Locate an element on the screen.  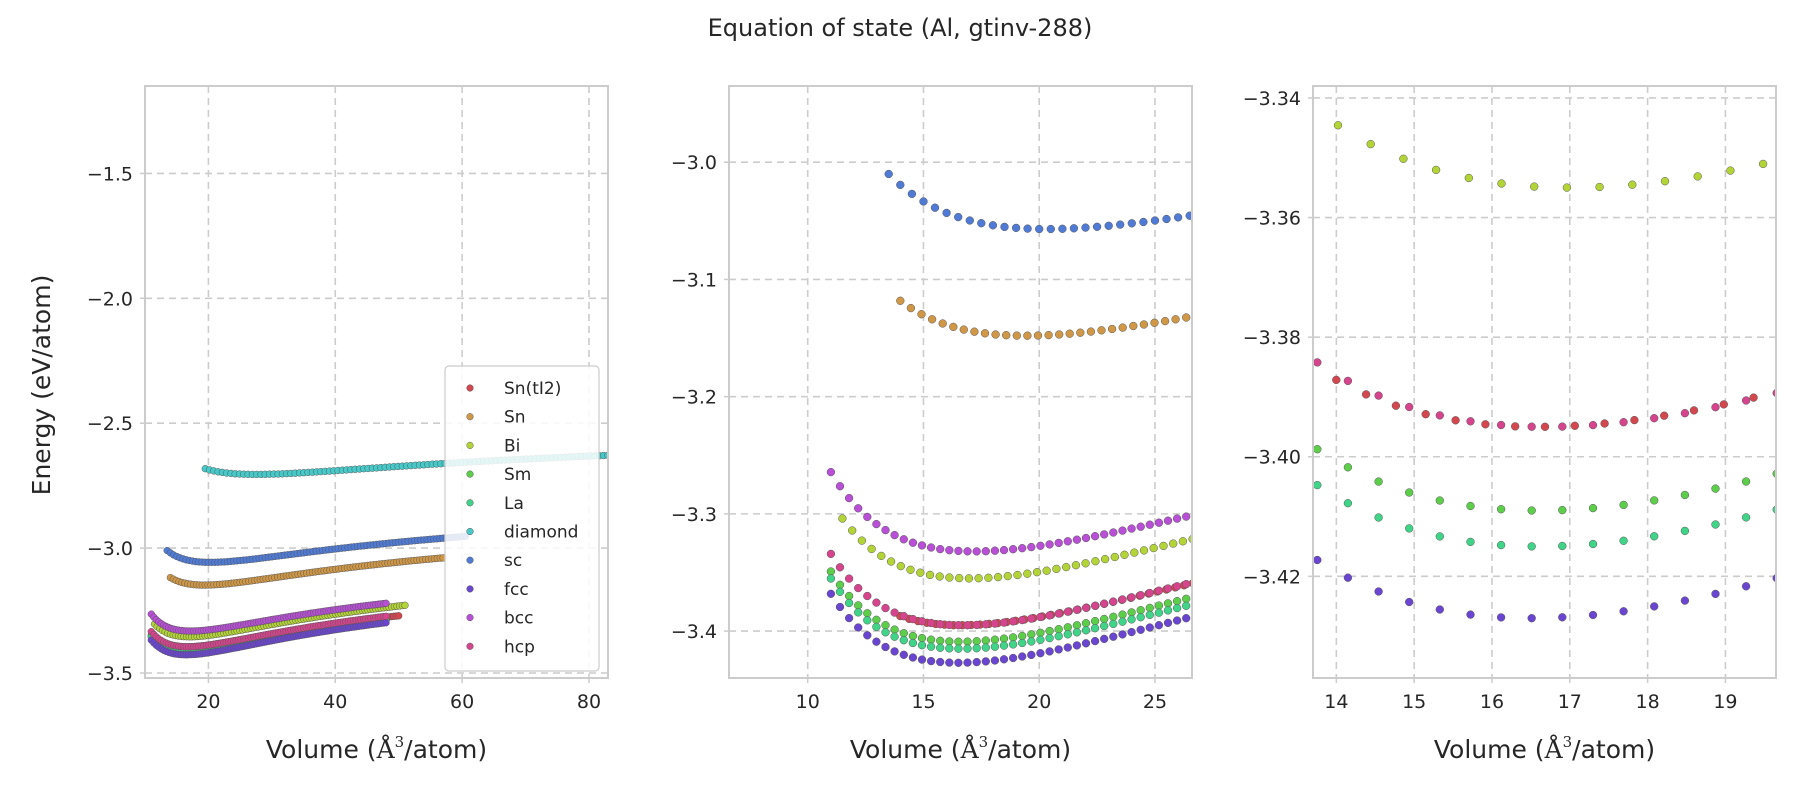
y-tick-label: −3.3 is located at coordinates (694, 515).